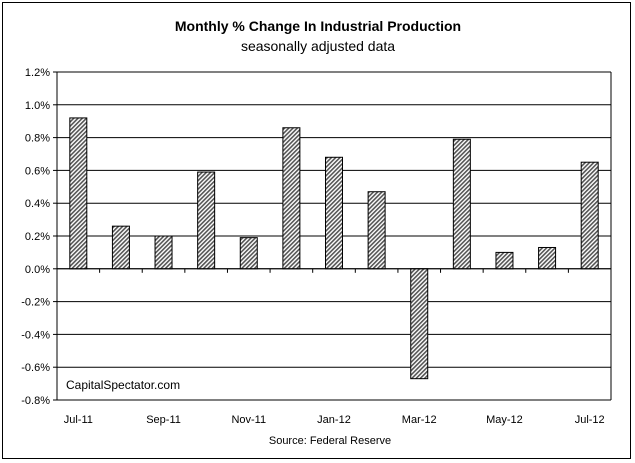  I want to click on y-tick-label: 0.0%, so click(37, 270).